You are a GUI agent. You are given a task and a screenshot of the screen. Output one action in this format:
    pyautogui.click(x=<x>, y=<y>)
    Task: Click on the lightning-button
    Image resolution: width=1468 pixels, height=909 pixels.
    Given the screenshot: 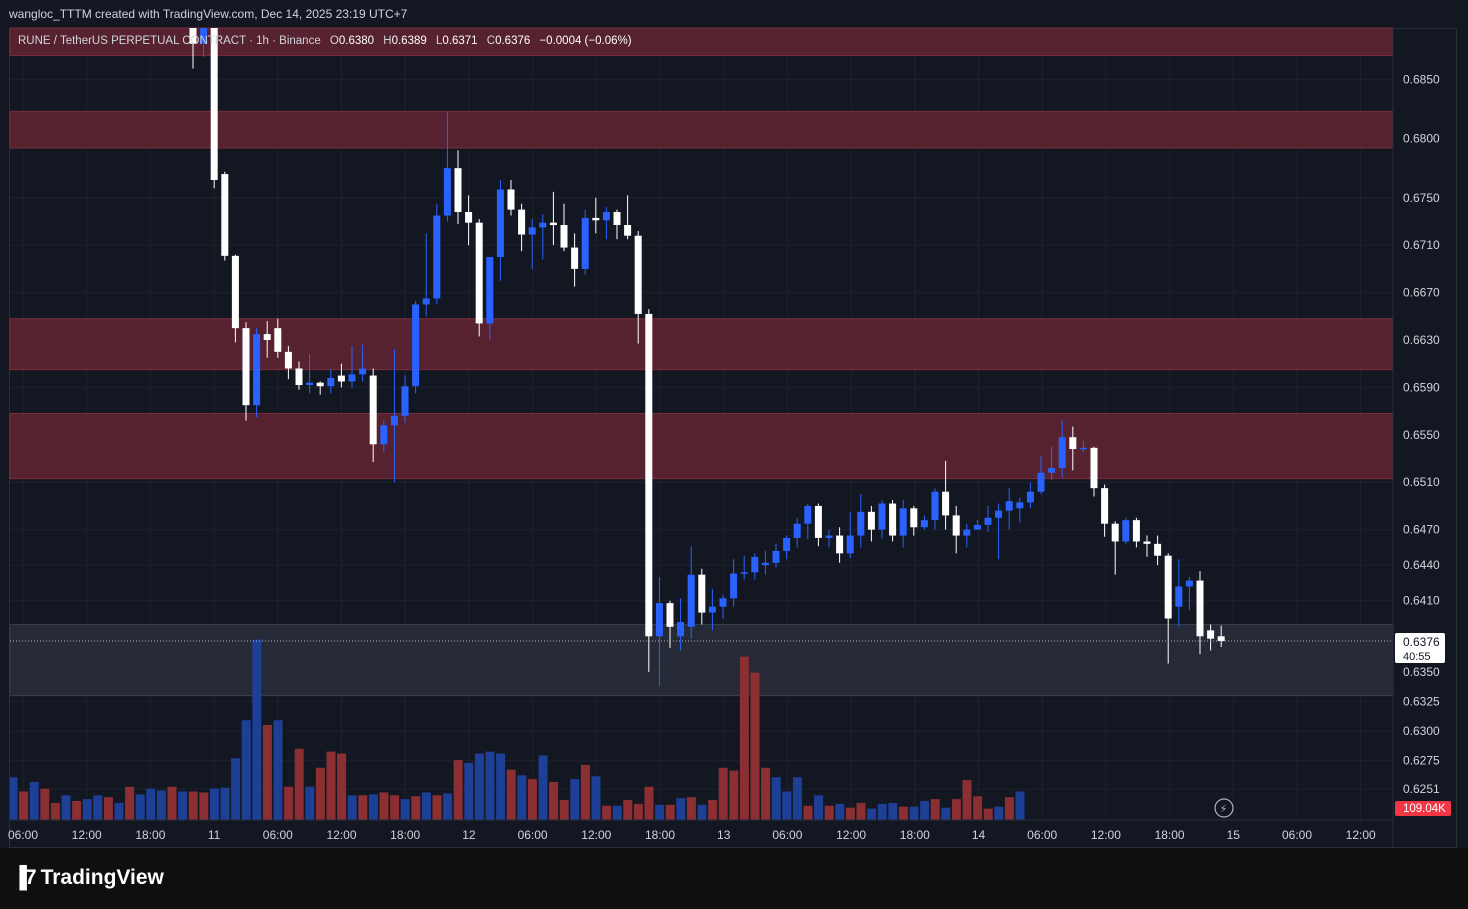 What is the action you would take?
    pyautogui.click(x=1224, y=808)
    